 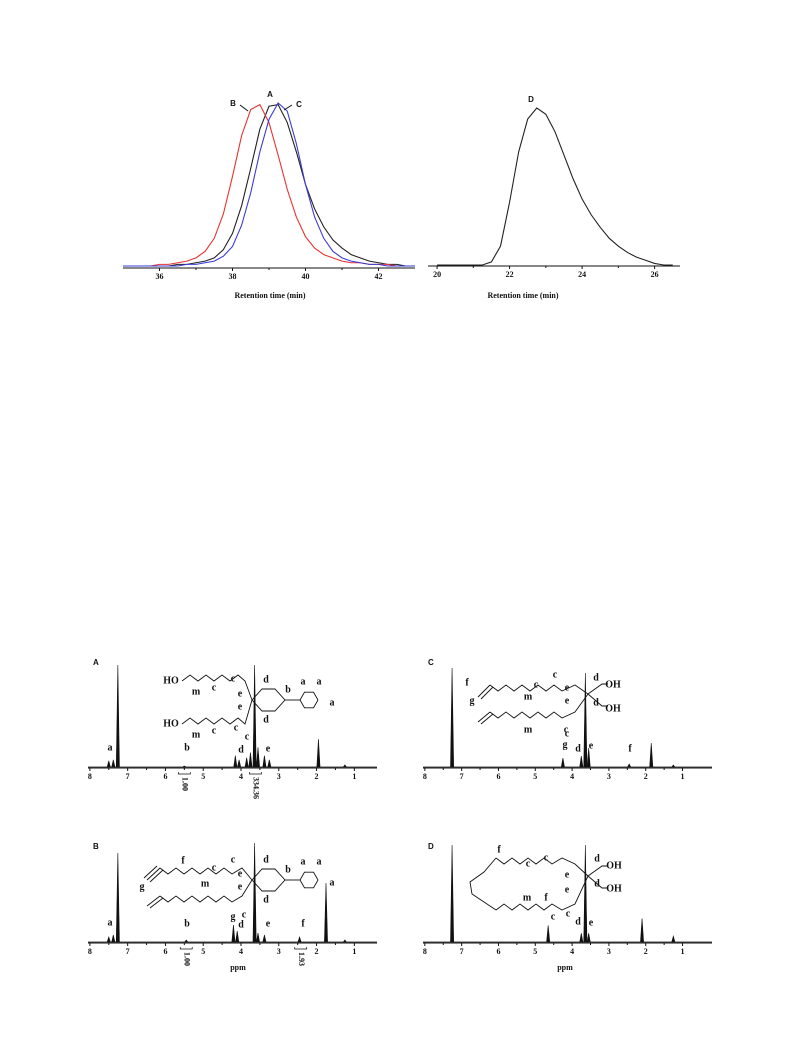 What do you see at coordinates (160, 276) in the screenshot?
I see `x-tick-label: 36` at bounding box center [160, 276].